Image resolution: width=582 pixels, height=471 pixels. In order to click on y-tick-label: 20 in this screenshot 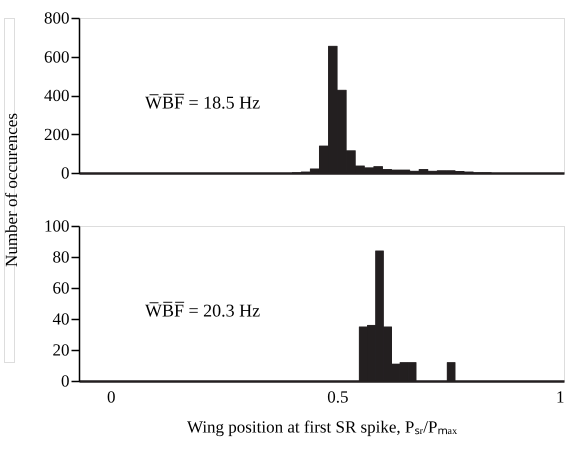, I will do `click(61, 350)`.